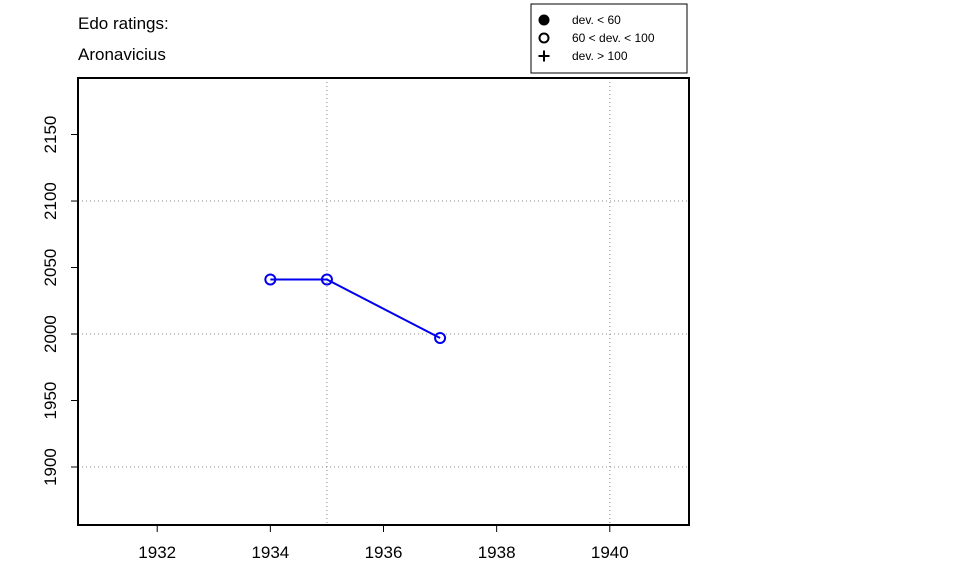 Image resolution: width=960 pixels, height=576 pixels. What do you see at coordinates (50, 268) in the screenshot?
I see `y-tick-label: 2050` at bounding box center [50, 268].